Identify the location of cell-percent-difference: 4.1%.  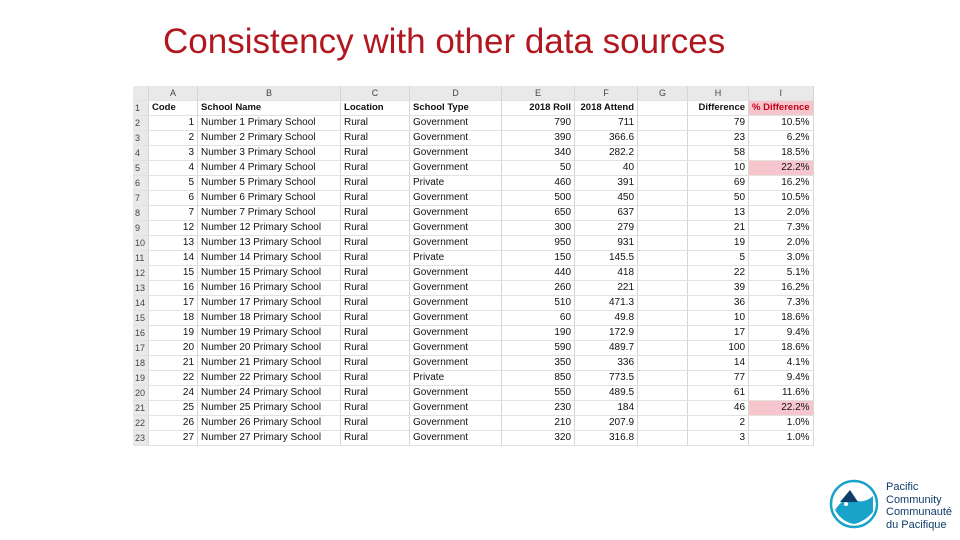
(781, 363).